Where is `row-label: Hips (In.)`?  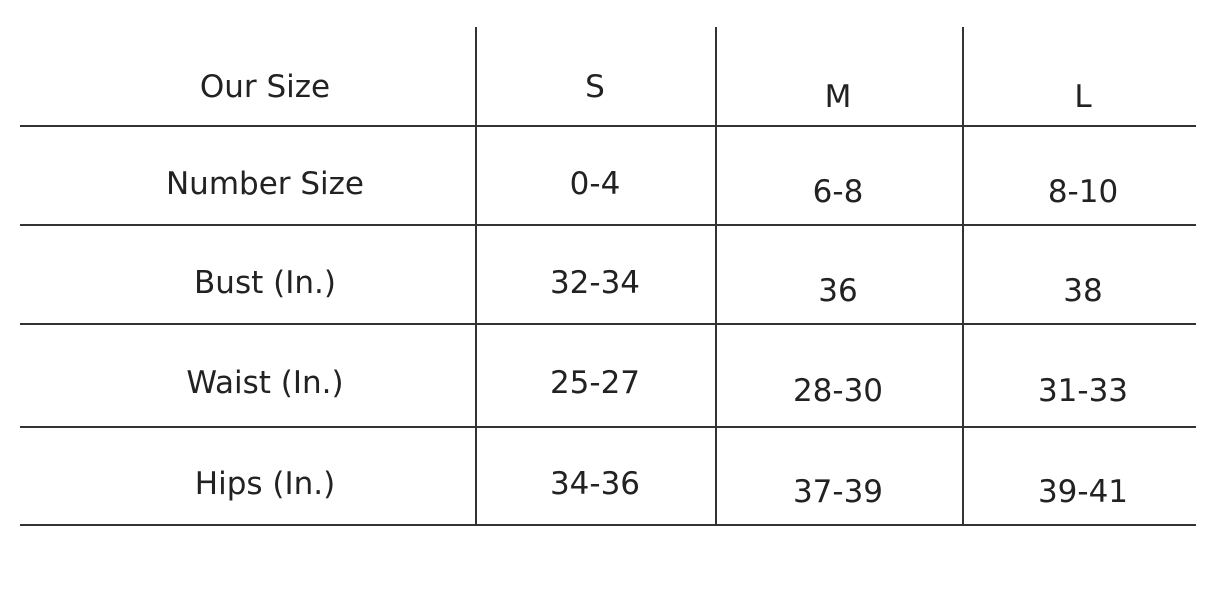
row-label: Hips (In.) is located at coordinates (265, 484).